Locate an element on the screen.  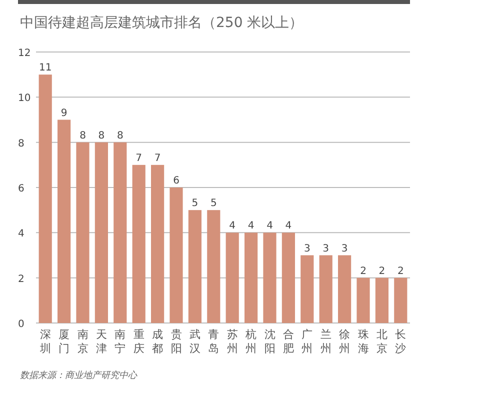
y-tick-label: 2 is located at coordinates (21, 279).